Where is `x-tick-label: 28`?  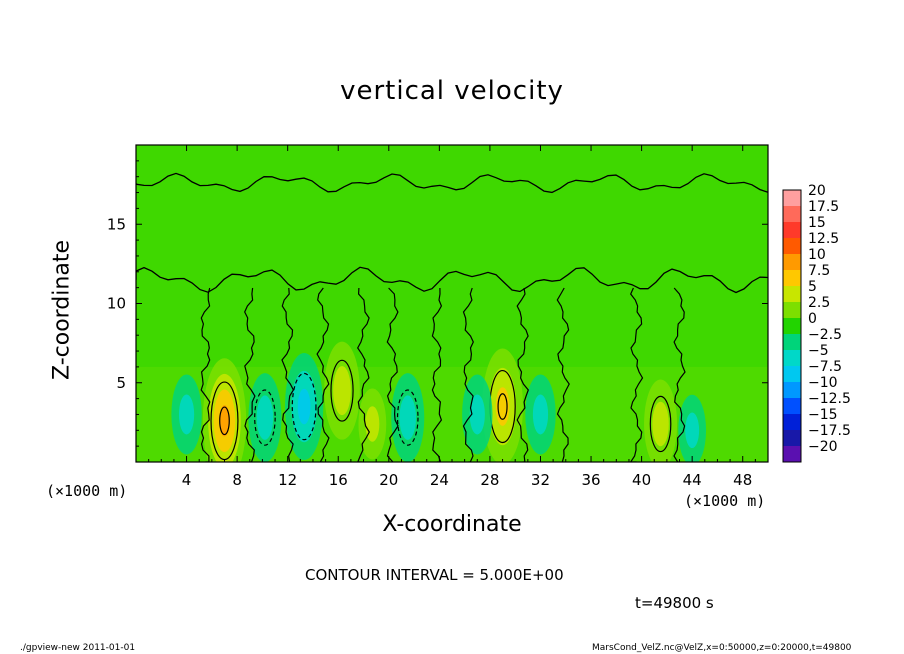 x-tick-label: 28 is located at coordinates (489, 480).